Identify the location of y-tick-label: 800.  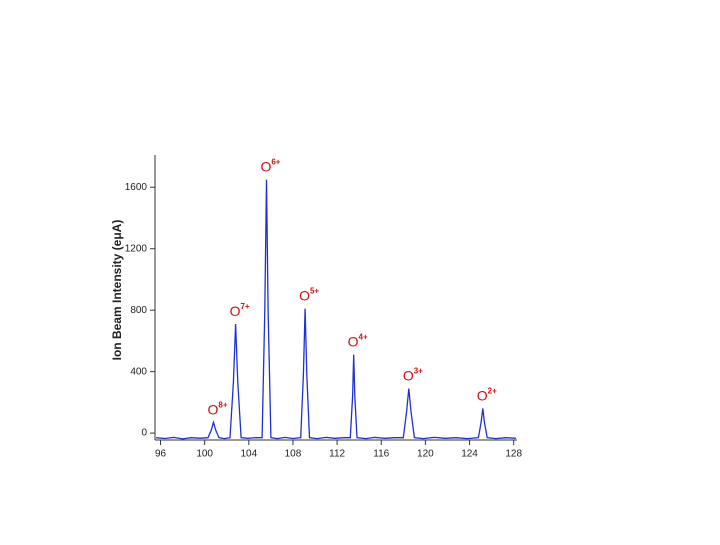
(138, 310).